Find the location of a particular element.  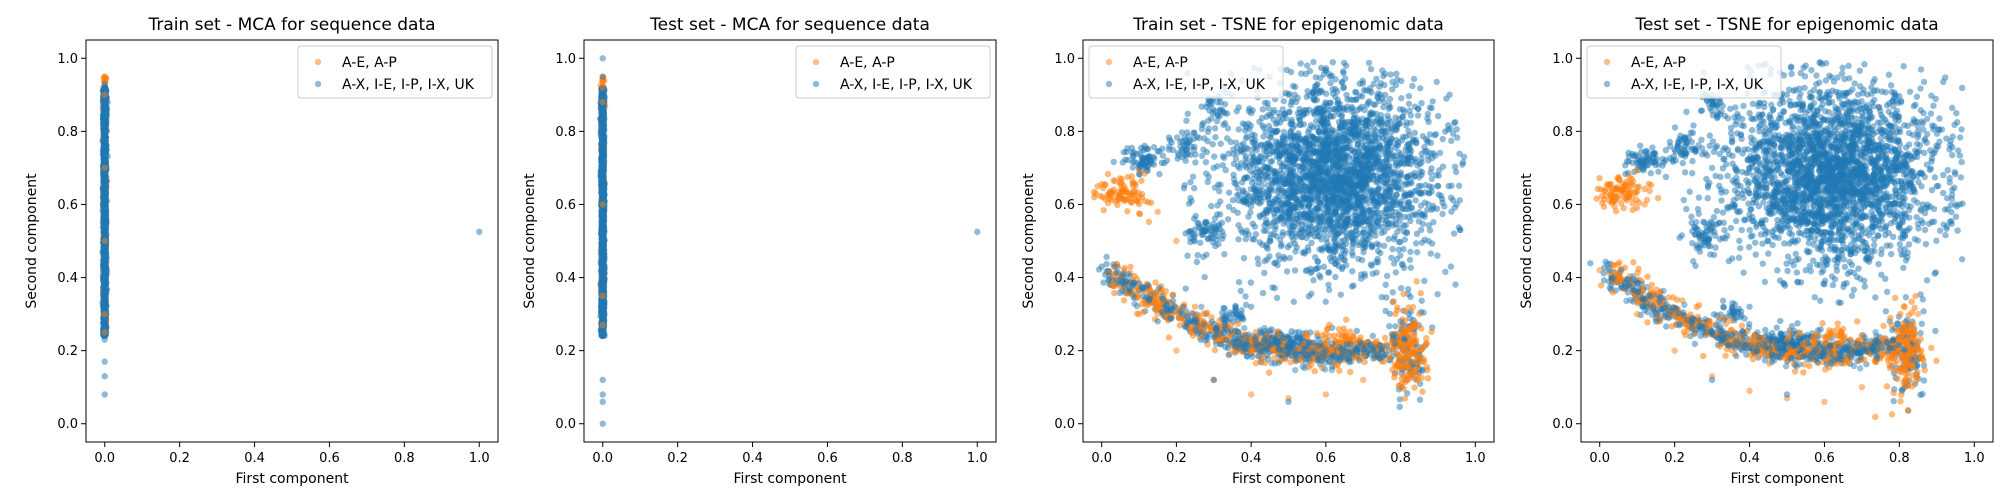

y-tick-label: 0.6 is located at coordinates (565, 205).